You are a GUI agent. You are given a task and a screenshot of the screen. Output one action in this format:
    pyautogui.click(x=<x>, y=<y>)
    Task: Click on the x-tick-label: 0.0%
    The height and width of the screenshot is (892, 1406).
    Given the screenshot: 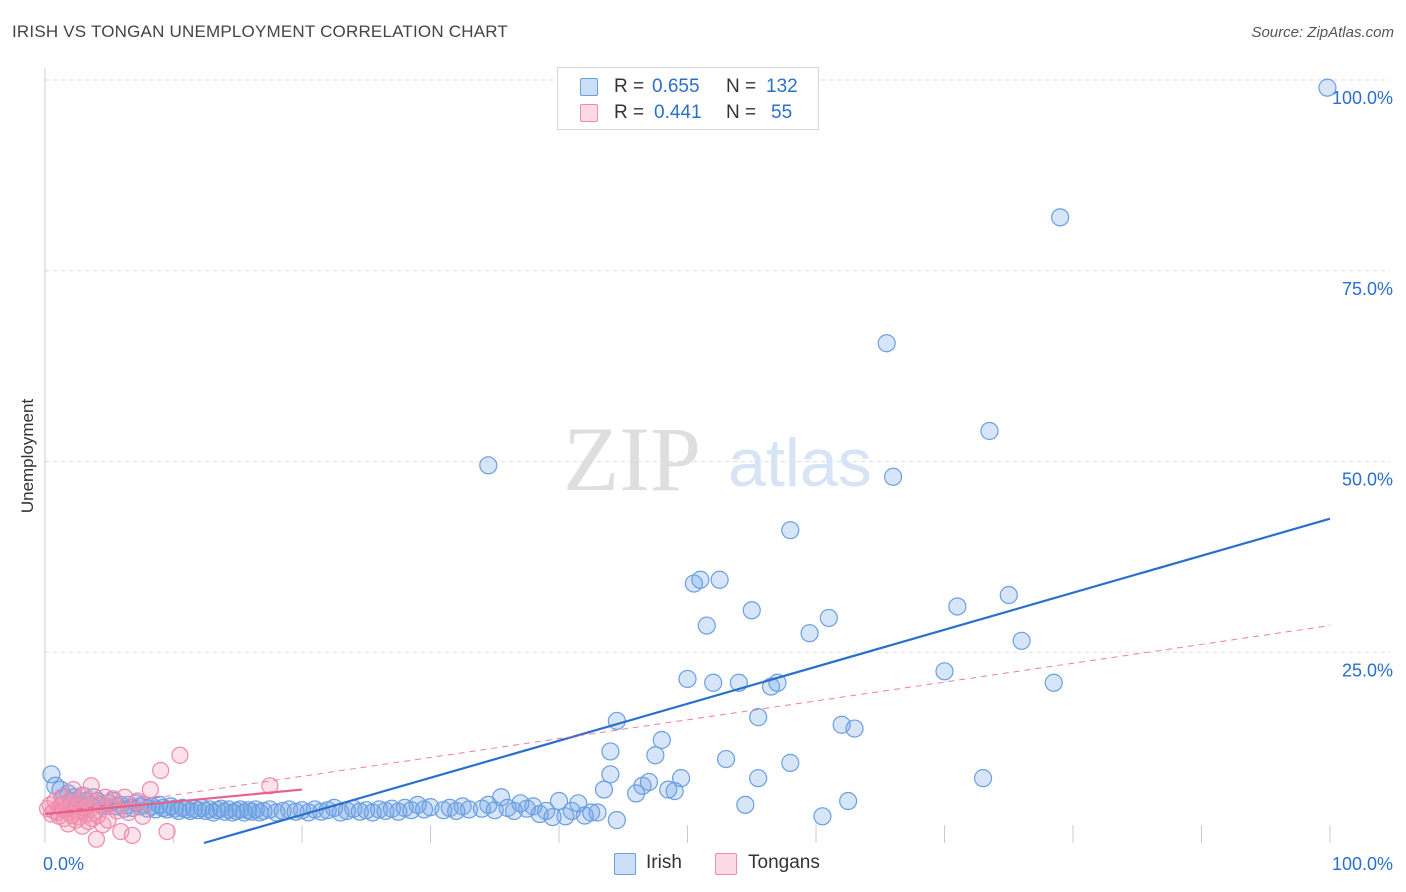 What is the action you would take?
    pyautogui.click(x=63, y=864)
    